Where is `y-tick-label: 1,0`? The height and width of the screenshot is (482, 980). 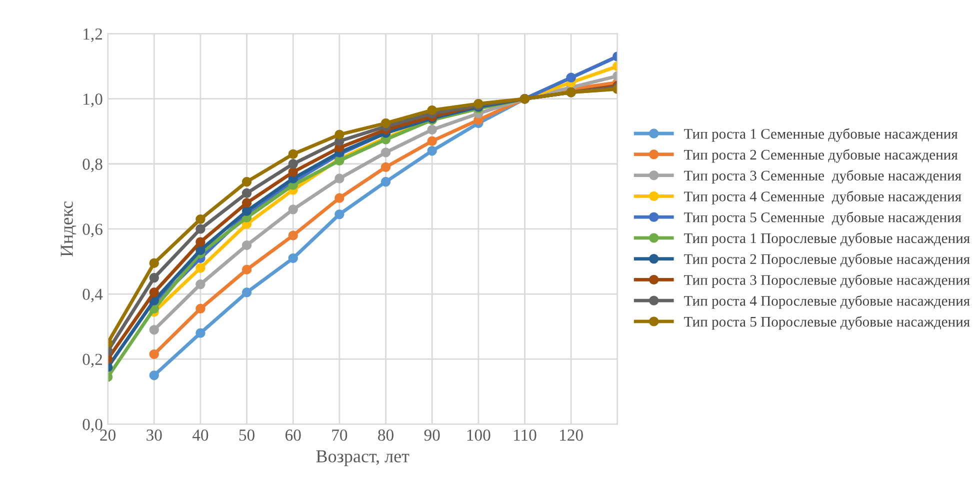 y-tick-label: 1,0 is located at coordinates (93, 101).